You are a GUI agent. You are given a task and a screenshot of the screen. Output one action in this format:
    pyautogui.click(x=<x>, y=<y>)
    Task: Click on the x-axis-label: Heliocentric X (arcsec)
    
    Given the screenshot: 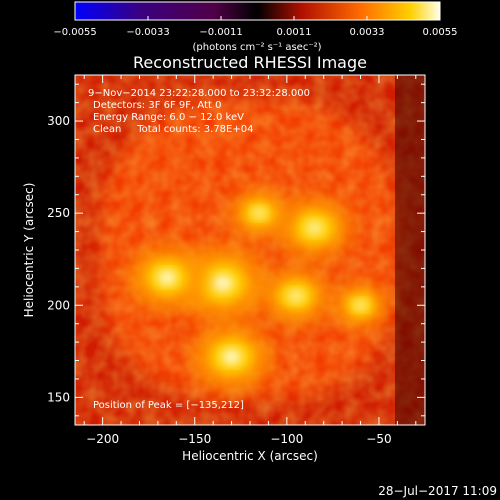 What is the action you would take?
    pyautogui.click(x=250, y=456)
    